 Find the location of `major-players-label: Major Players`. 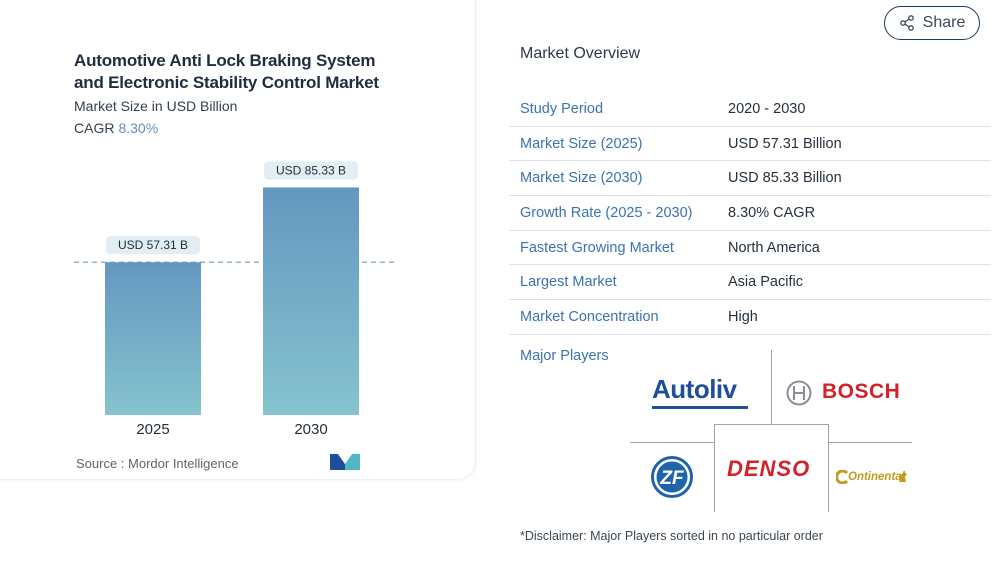

major-players-label: Major Players is located at coordinates (564, 356).